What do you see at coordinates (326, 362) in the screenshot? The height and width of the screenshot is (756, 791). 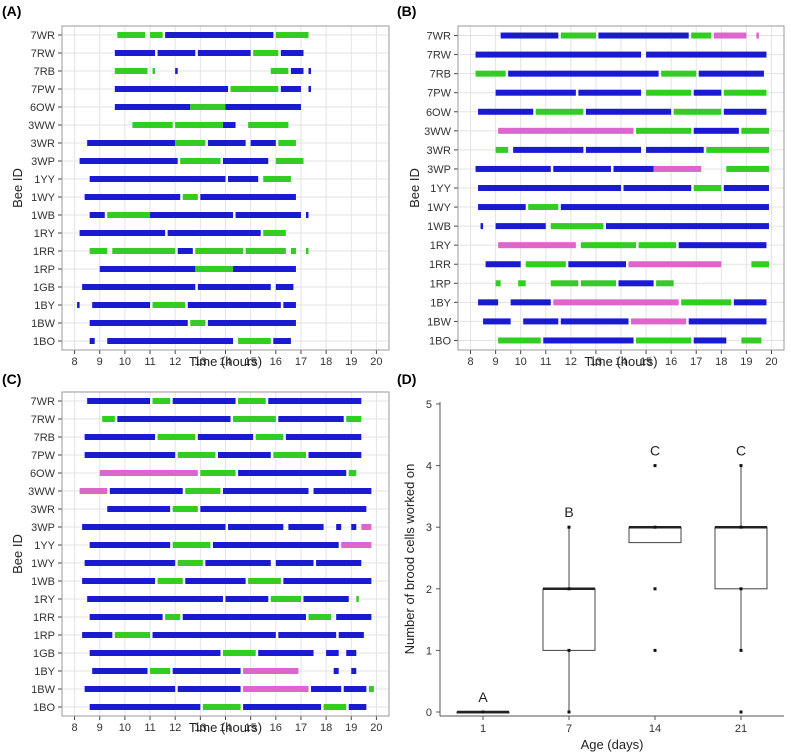 I see `x-tick-label: 18` at bounding box center [326, 362].